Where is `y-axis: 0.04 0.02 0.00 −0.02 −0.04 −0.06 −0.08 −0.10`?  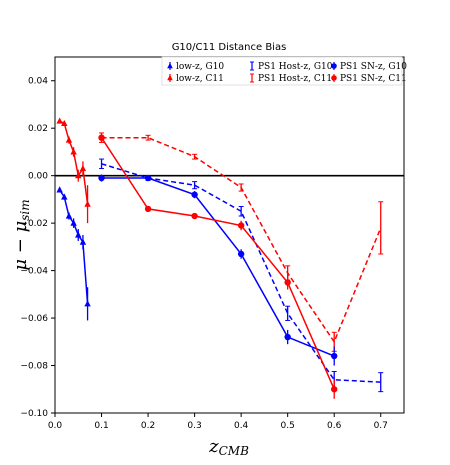
y-axis: 0.04 0.02 0.00 −0.02 −0.04 −0.06 −0.08 −0.10 is located at coordinates (37, 248).